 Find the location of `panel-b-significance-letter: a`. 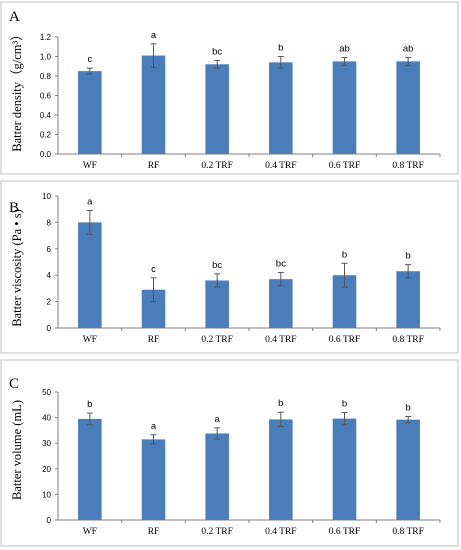

panel-b-significance-letter: a is located at coordinates (90, 202).